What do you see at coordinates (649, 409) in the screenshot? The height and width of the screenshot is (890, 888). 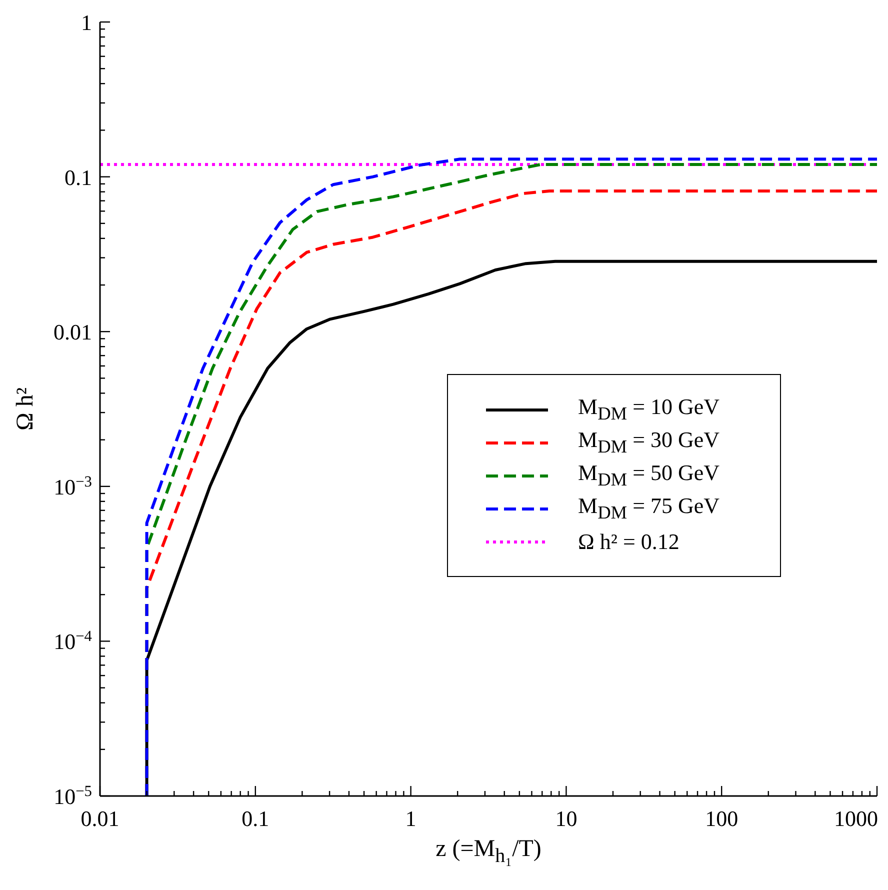 I see `legend-label: M$_{DM}$ = 10 GeV` at bounding box center [649, 409].